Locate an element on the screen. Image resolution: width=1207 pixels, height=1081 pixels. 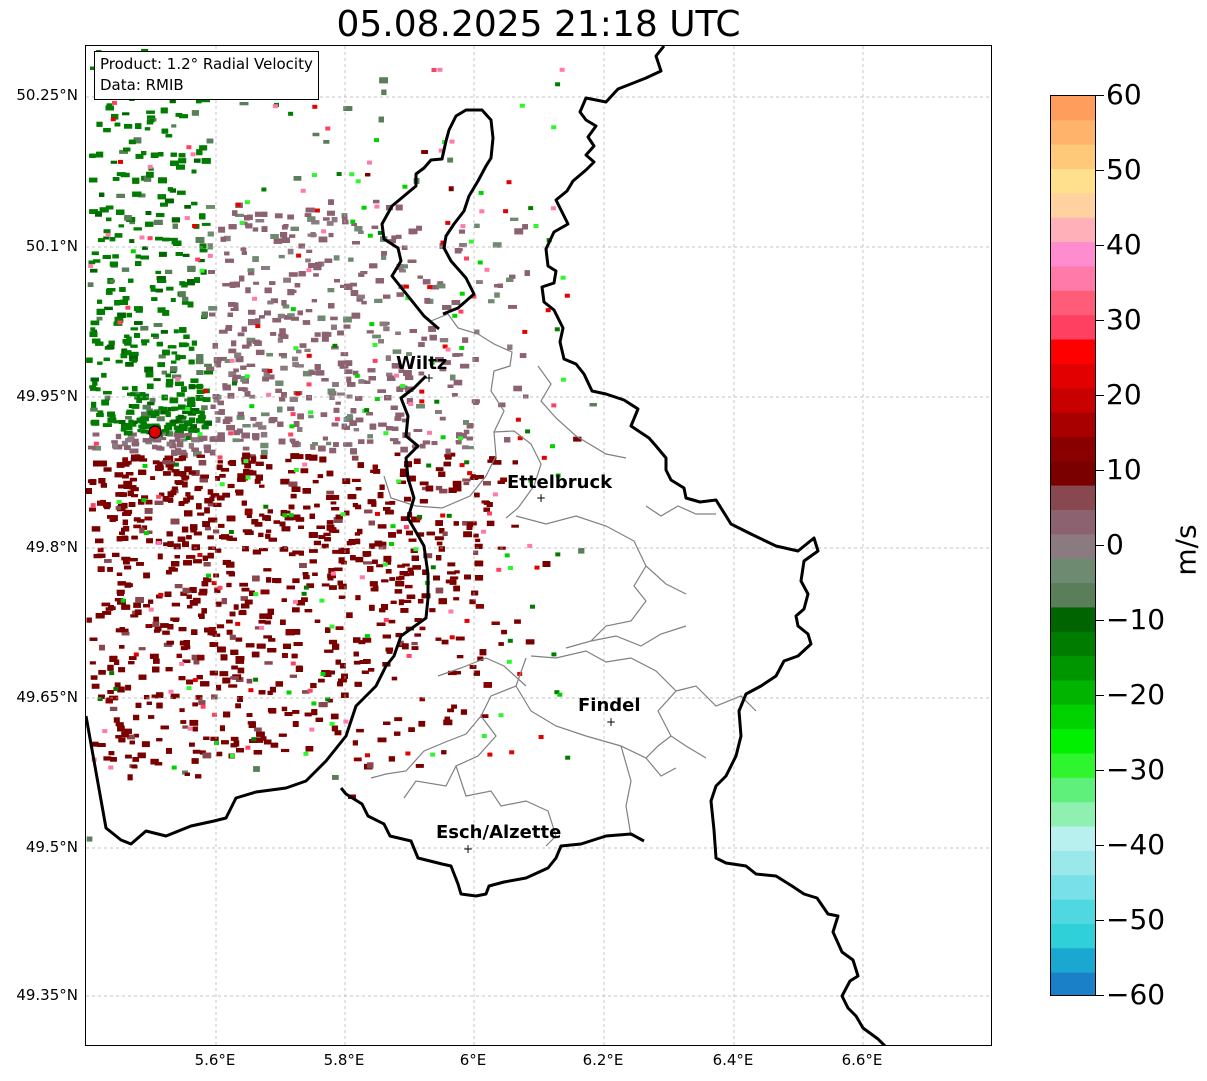
city-label: Ettelbruck is located at coordinates (560, 482).